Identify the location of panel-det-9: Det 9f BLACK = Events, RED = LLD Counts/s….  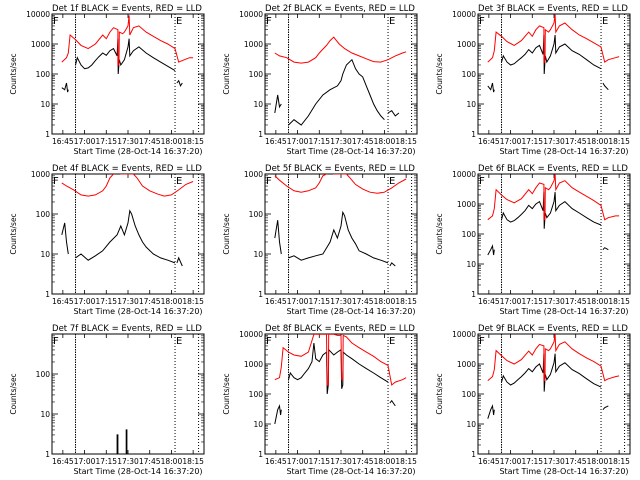
(533, 400).